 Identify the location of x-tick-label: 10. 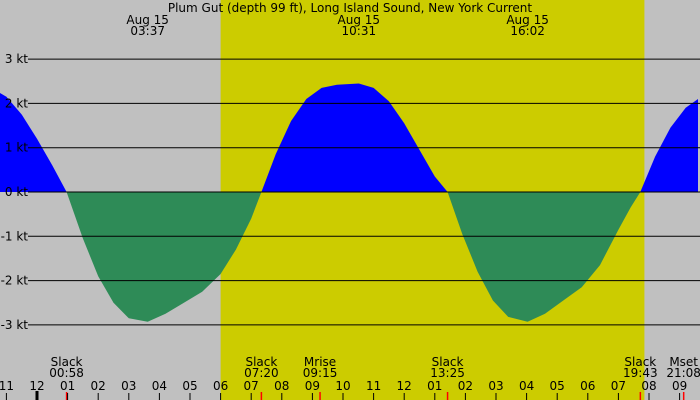
(342, 386).